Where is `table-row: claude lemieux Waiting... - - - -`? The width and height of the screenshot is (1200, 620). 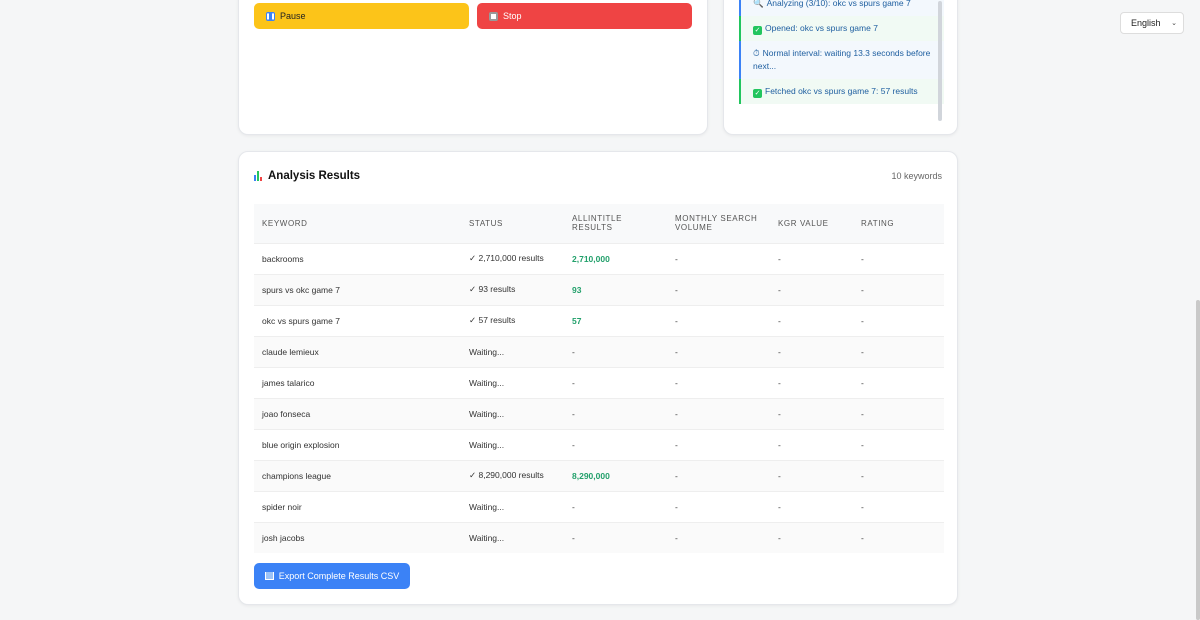
table-row: claude lemieux Waiting... - - - - is located at coordinates (599, 351).